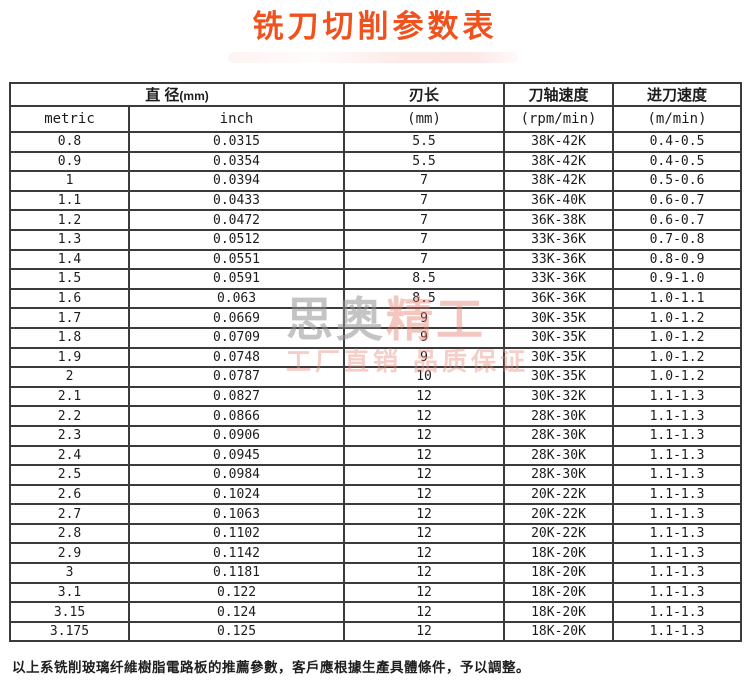  Describe the element at coordinates (376, 318) in the screenshot. I see `table-row: 1.7 0.0669 9 30K-35K 1.0-1.2` at that location.